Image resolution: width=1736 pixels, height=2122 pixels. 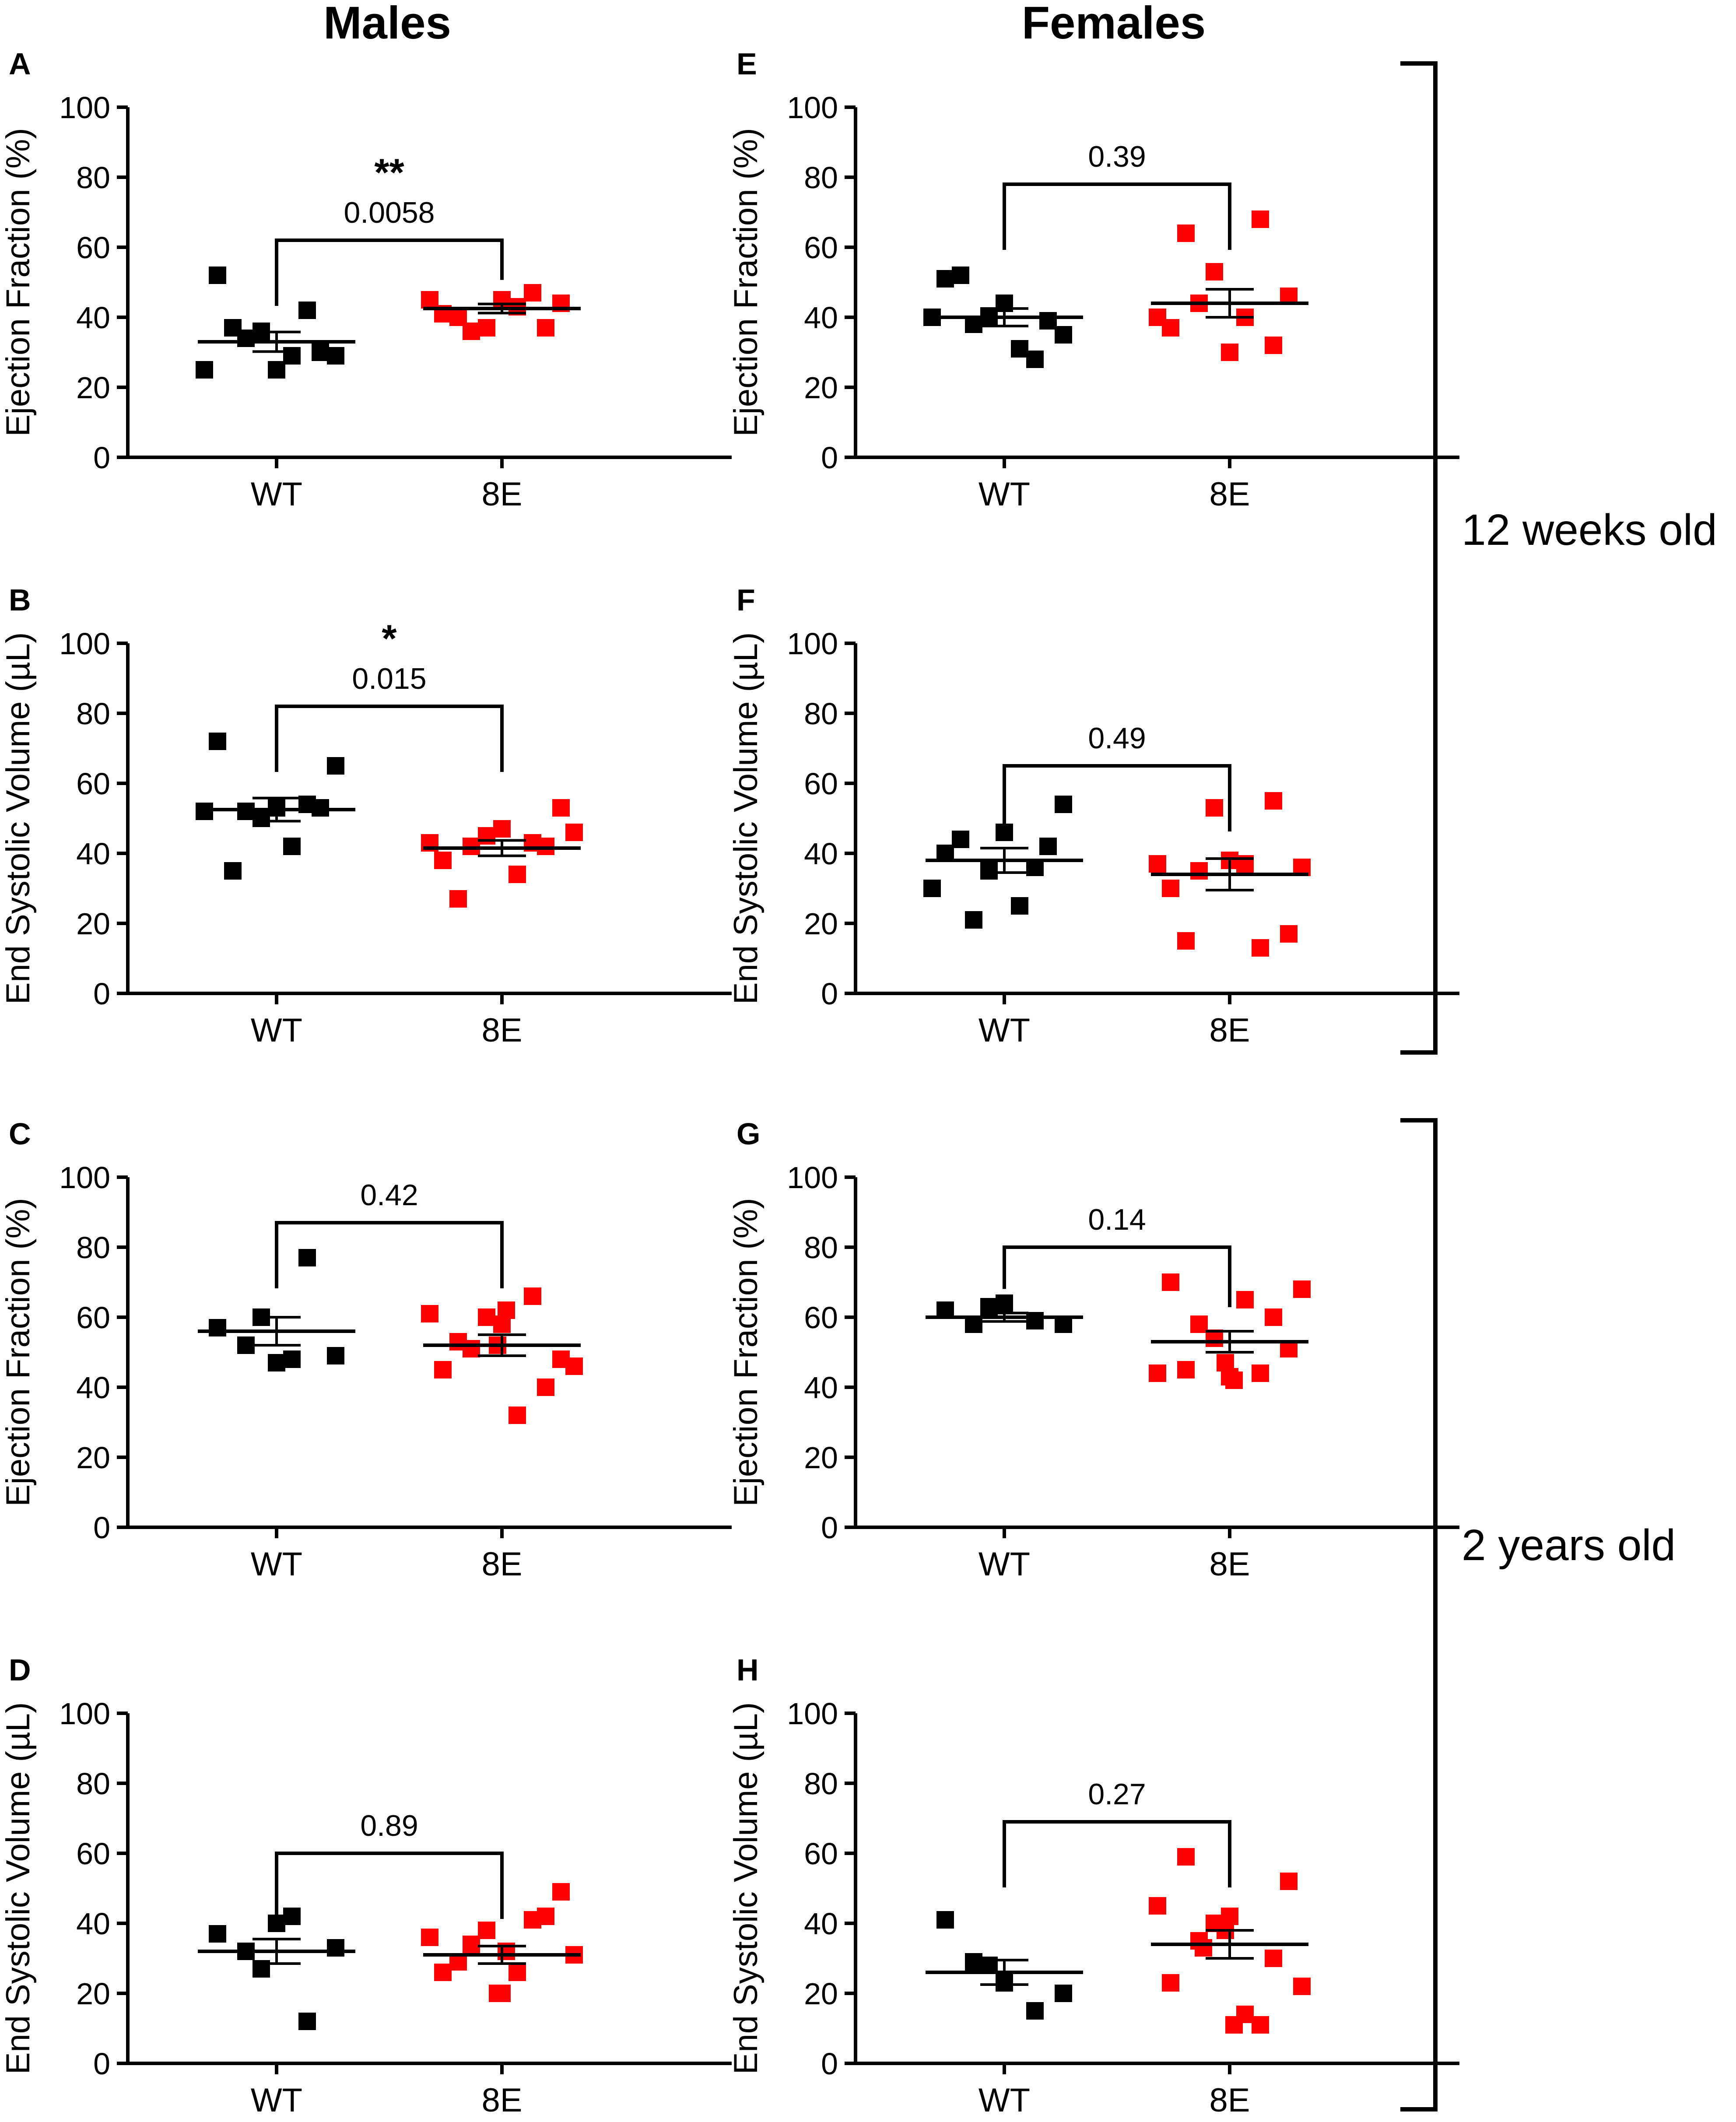 What do you see at coordinates (1569, 1545) in the screenshot?
I see `age-label-2-years: 2 years old` at bounding box center [1569, 1545].